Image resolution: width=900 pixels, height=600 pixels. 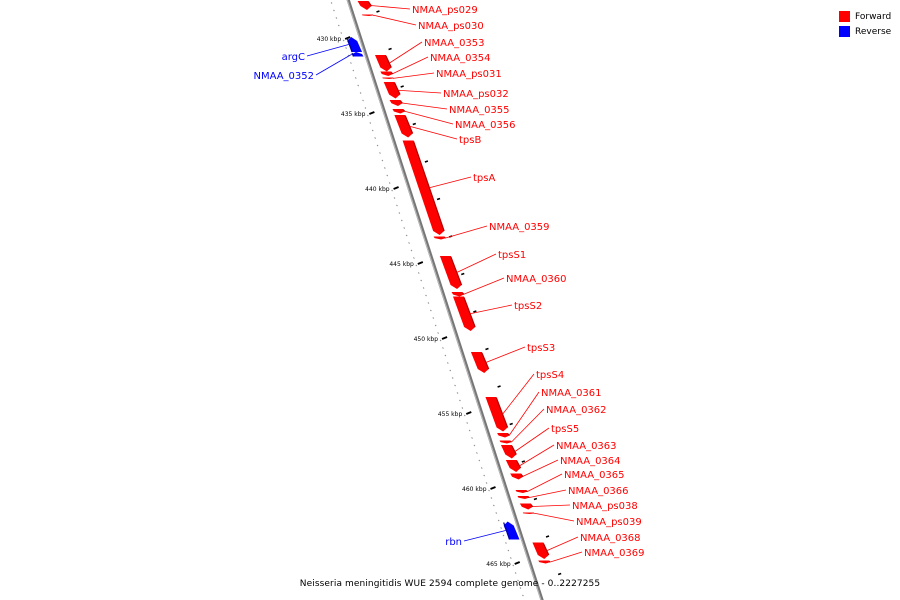 I want to click on gene-label: NMAA_ps038, so click(x=605, y=506).